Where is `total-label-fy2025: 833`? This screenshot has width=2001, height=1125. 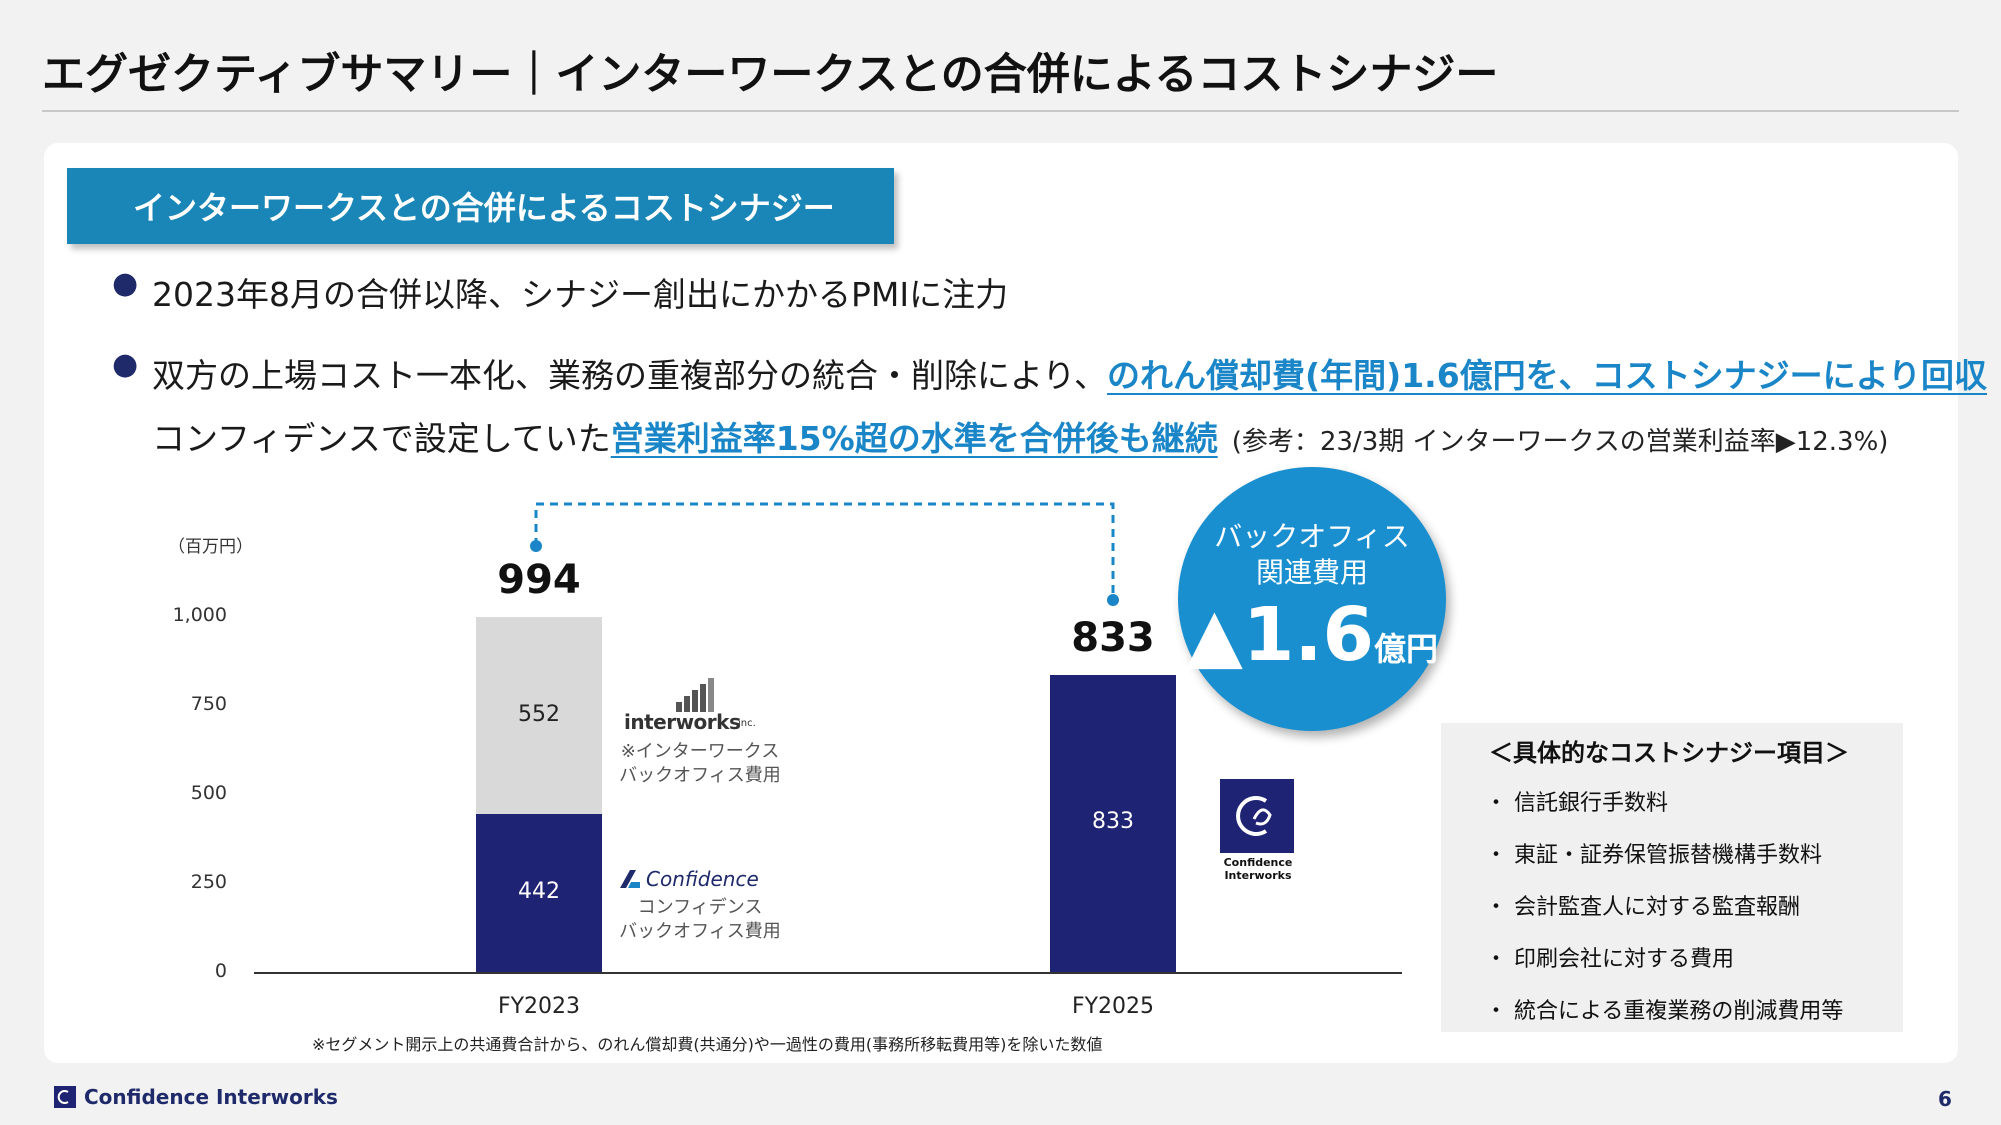
total-label-fy2025: 833 is located at coordinates (1113, 637).